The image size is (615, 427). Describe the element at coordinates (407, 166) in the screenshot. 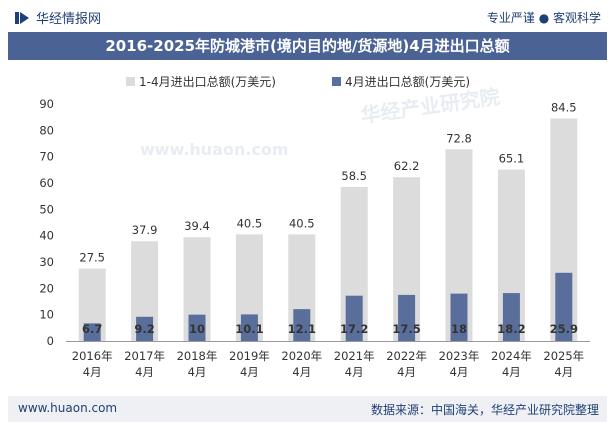

I see `total-value-label: 62.2` at that location.